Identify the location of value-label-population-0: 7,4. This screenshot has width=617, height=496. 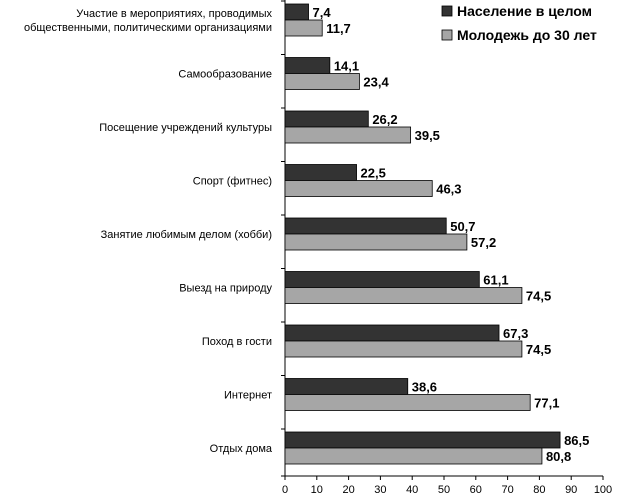
(322, 12).